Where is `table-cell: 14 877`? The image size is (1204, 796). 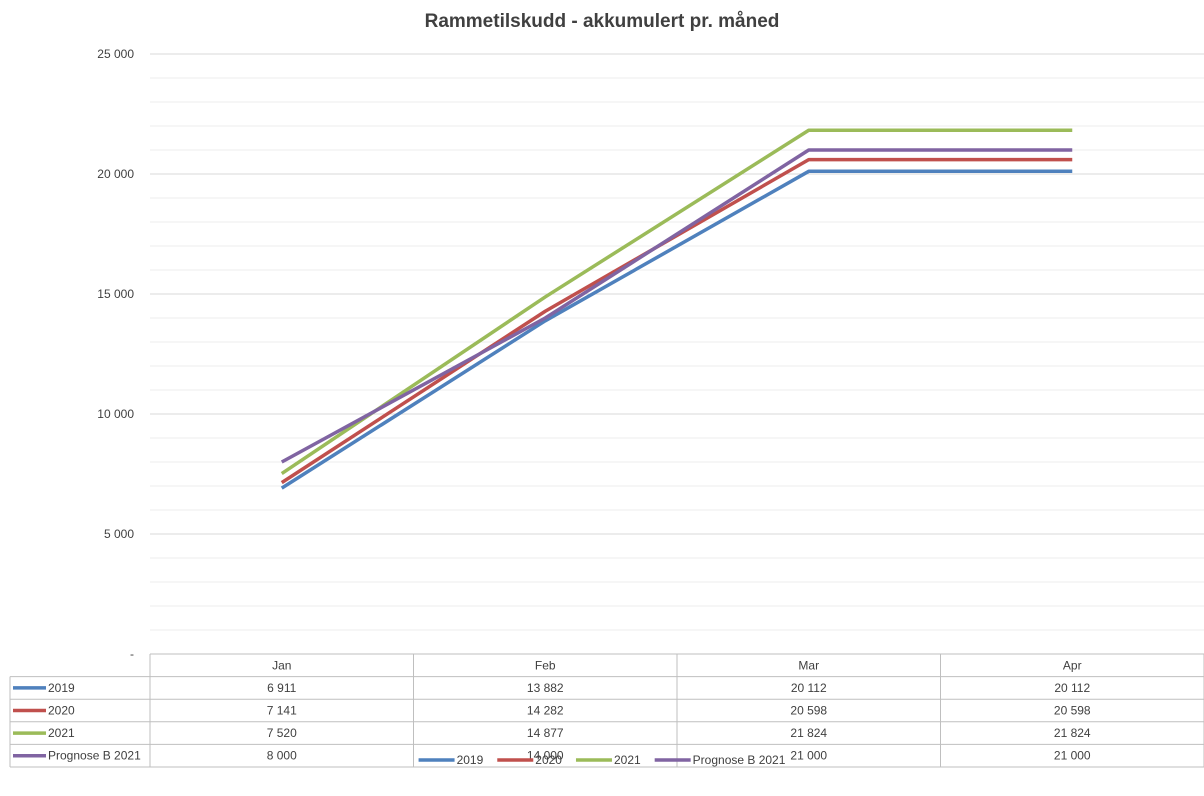
table-cell: 14 877 is located at coordinates (545, 733).